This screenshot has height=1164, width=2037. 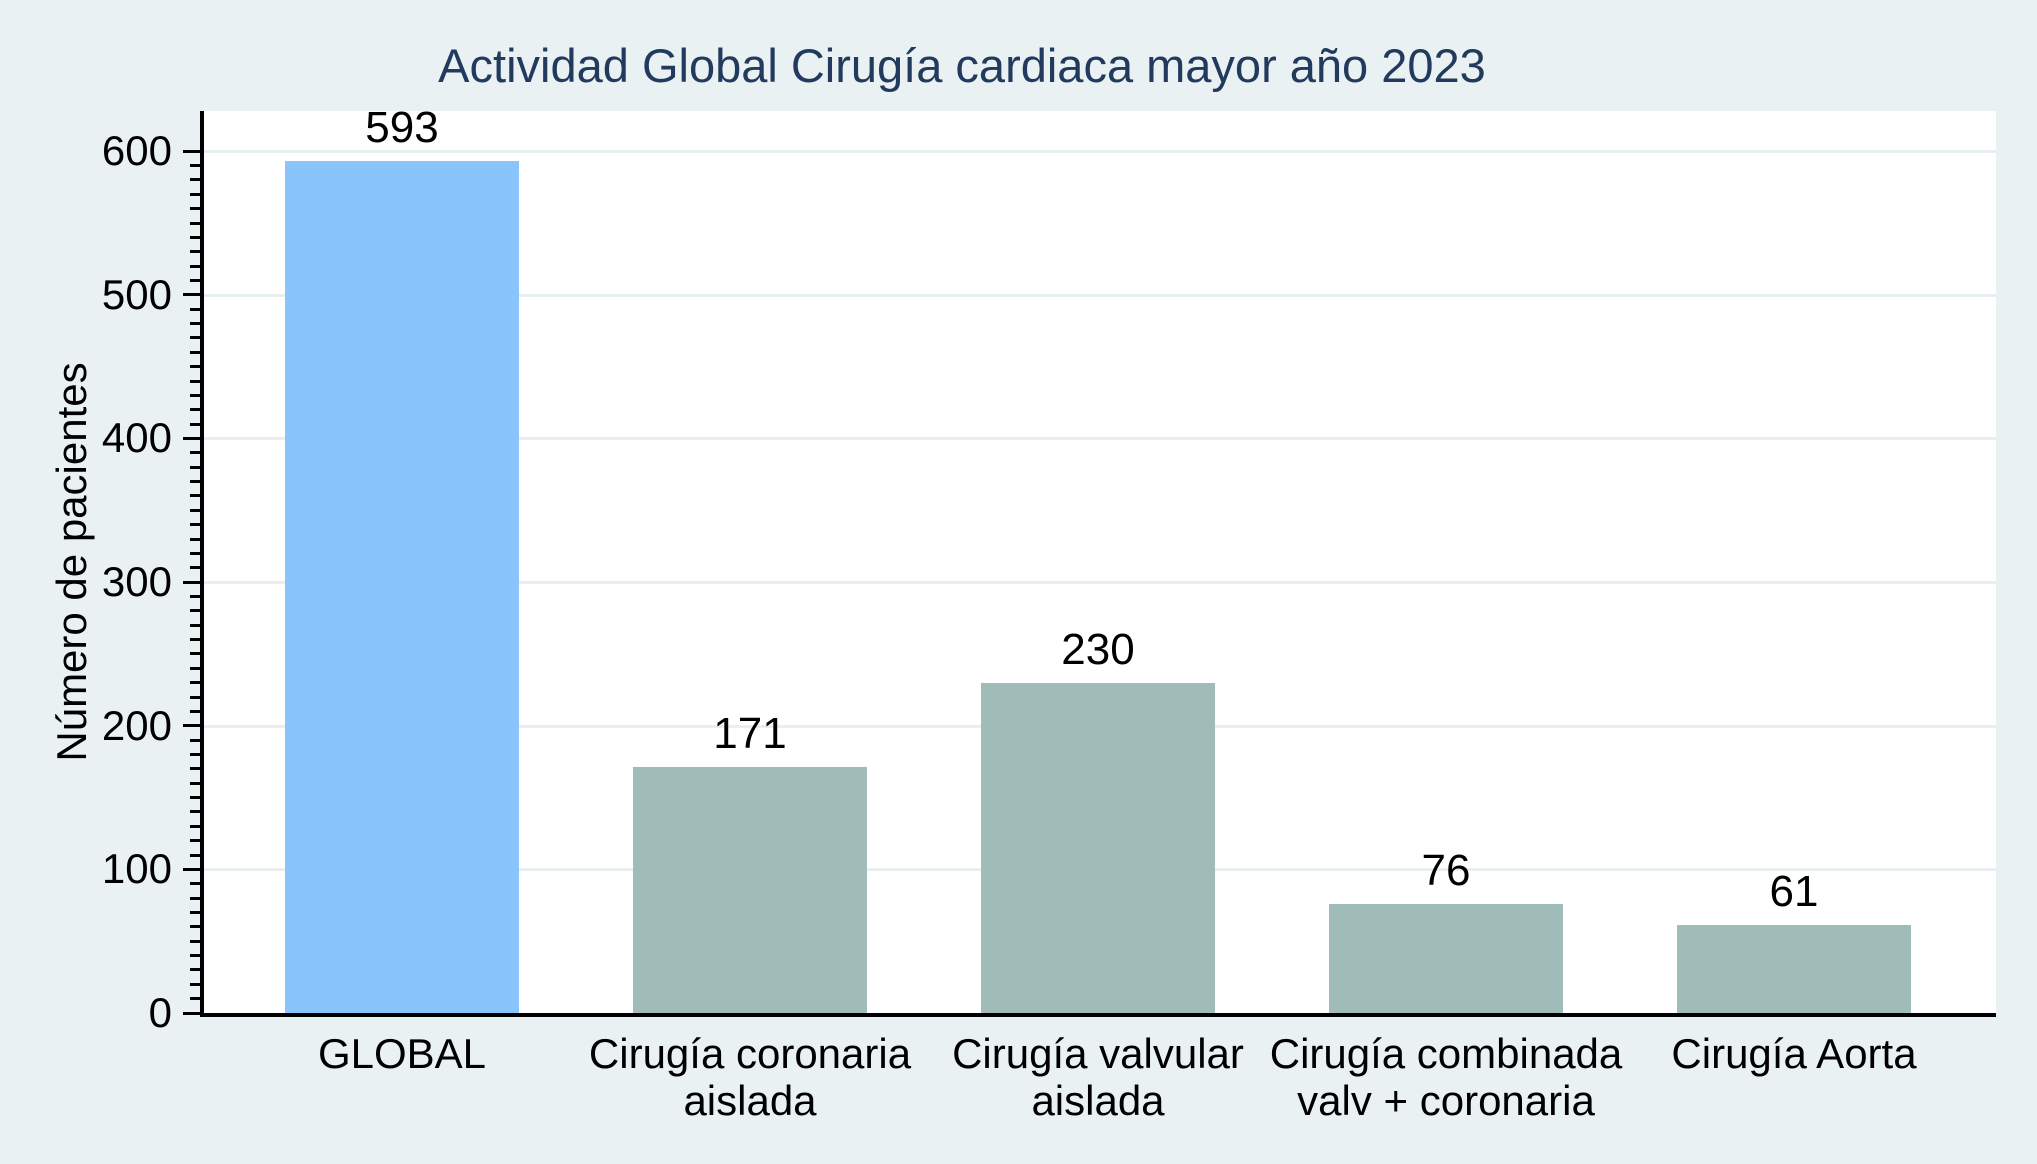 I want to click on bar-value-label: 76, so click(x=1446, y=870).